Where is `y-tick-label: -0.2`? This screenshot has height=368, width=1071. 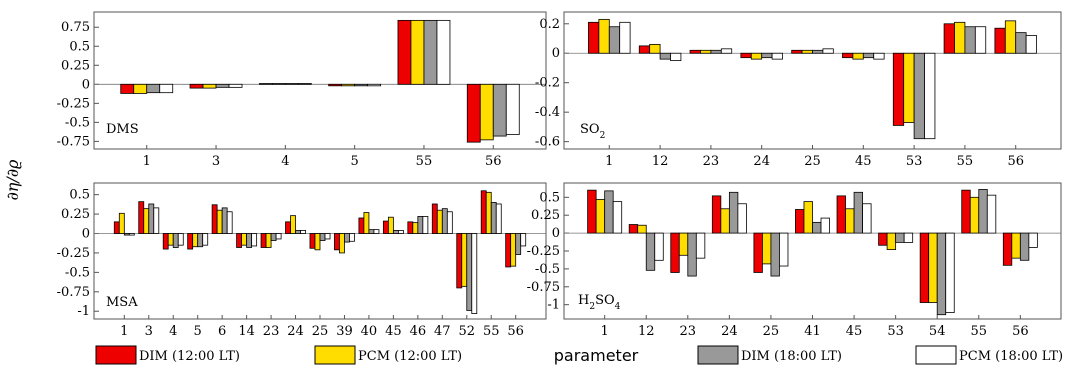
y-tick-label: -0.2 is located at coordinates (547, 83).